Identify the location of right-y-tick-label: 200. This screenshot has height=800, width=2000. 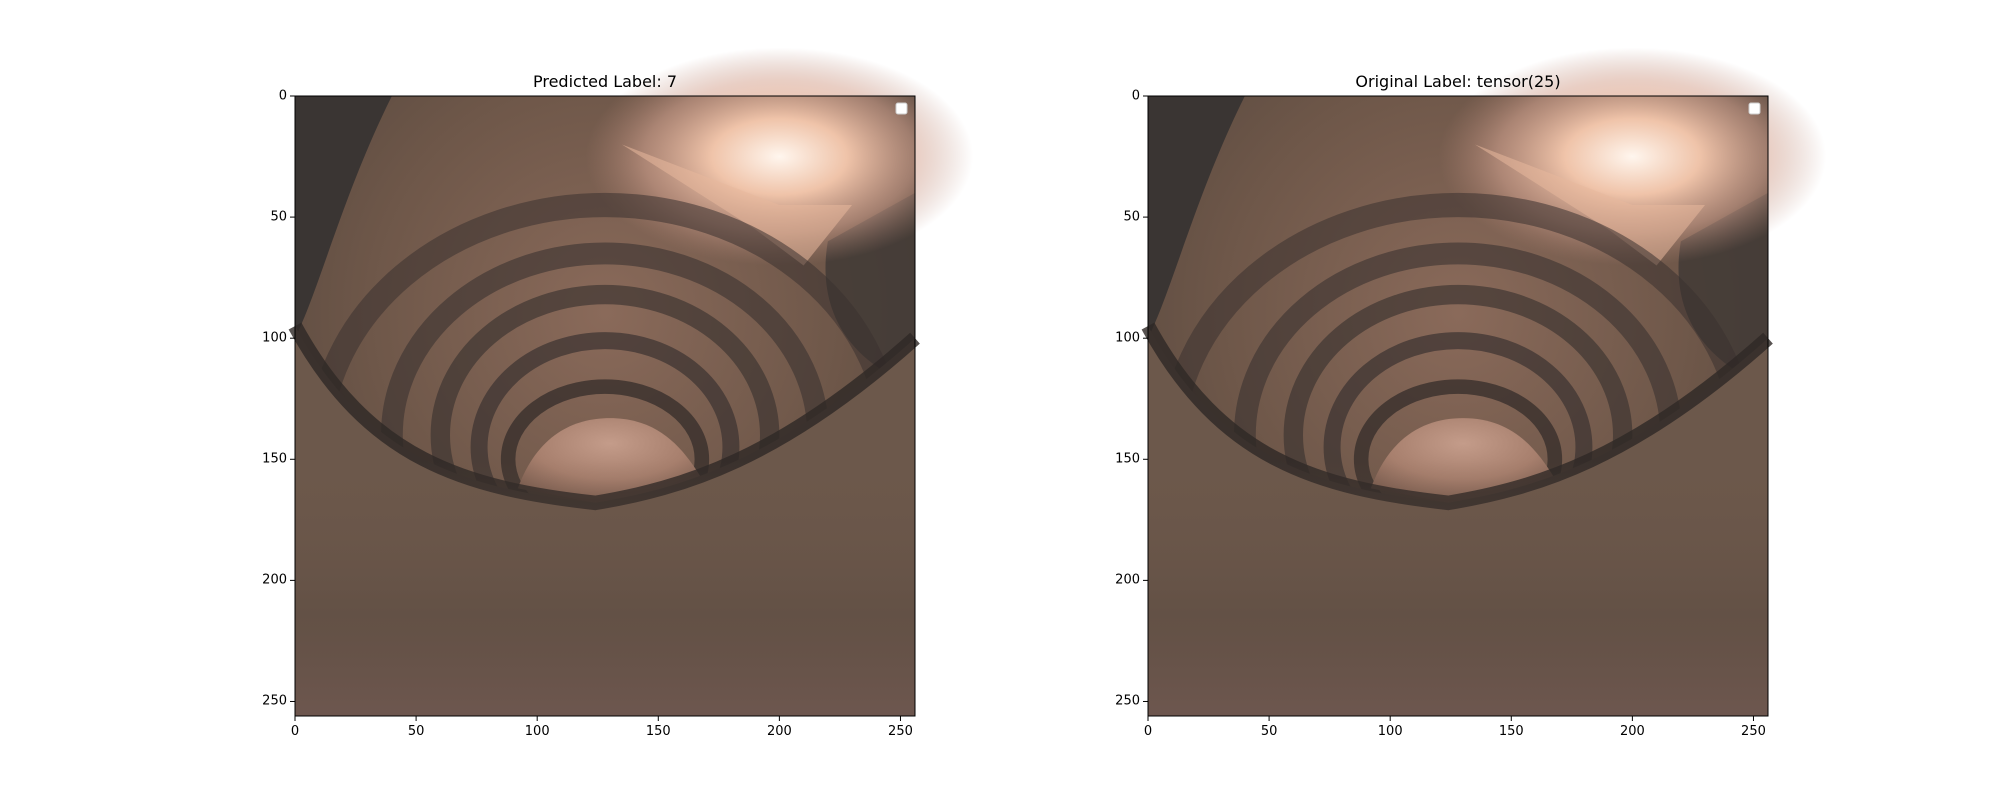
(1127, 580).